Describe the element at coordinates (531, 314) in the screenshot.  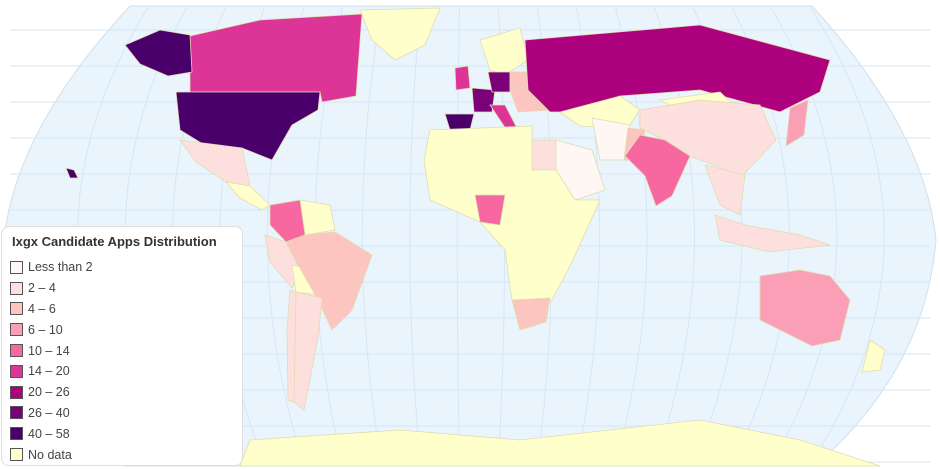
I see `country-south-africa` at that location.